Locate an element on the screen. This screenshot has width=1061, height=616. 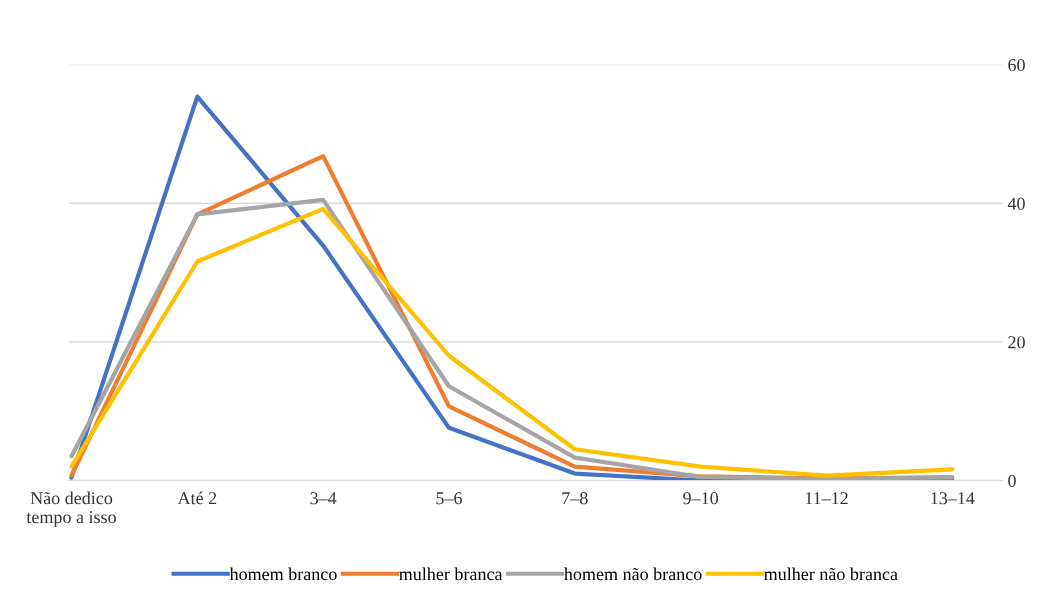
x-tick-label: 9–10 is located at coordinates (701, 498).